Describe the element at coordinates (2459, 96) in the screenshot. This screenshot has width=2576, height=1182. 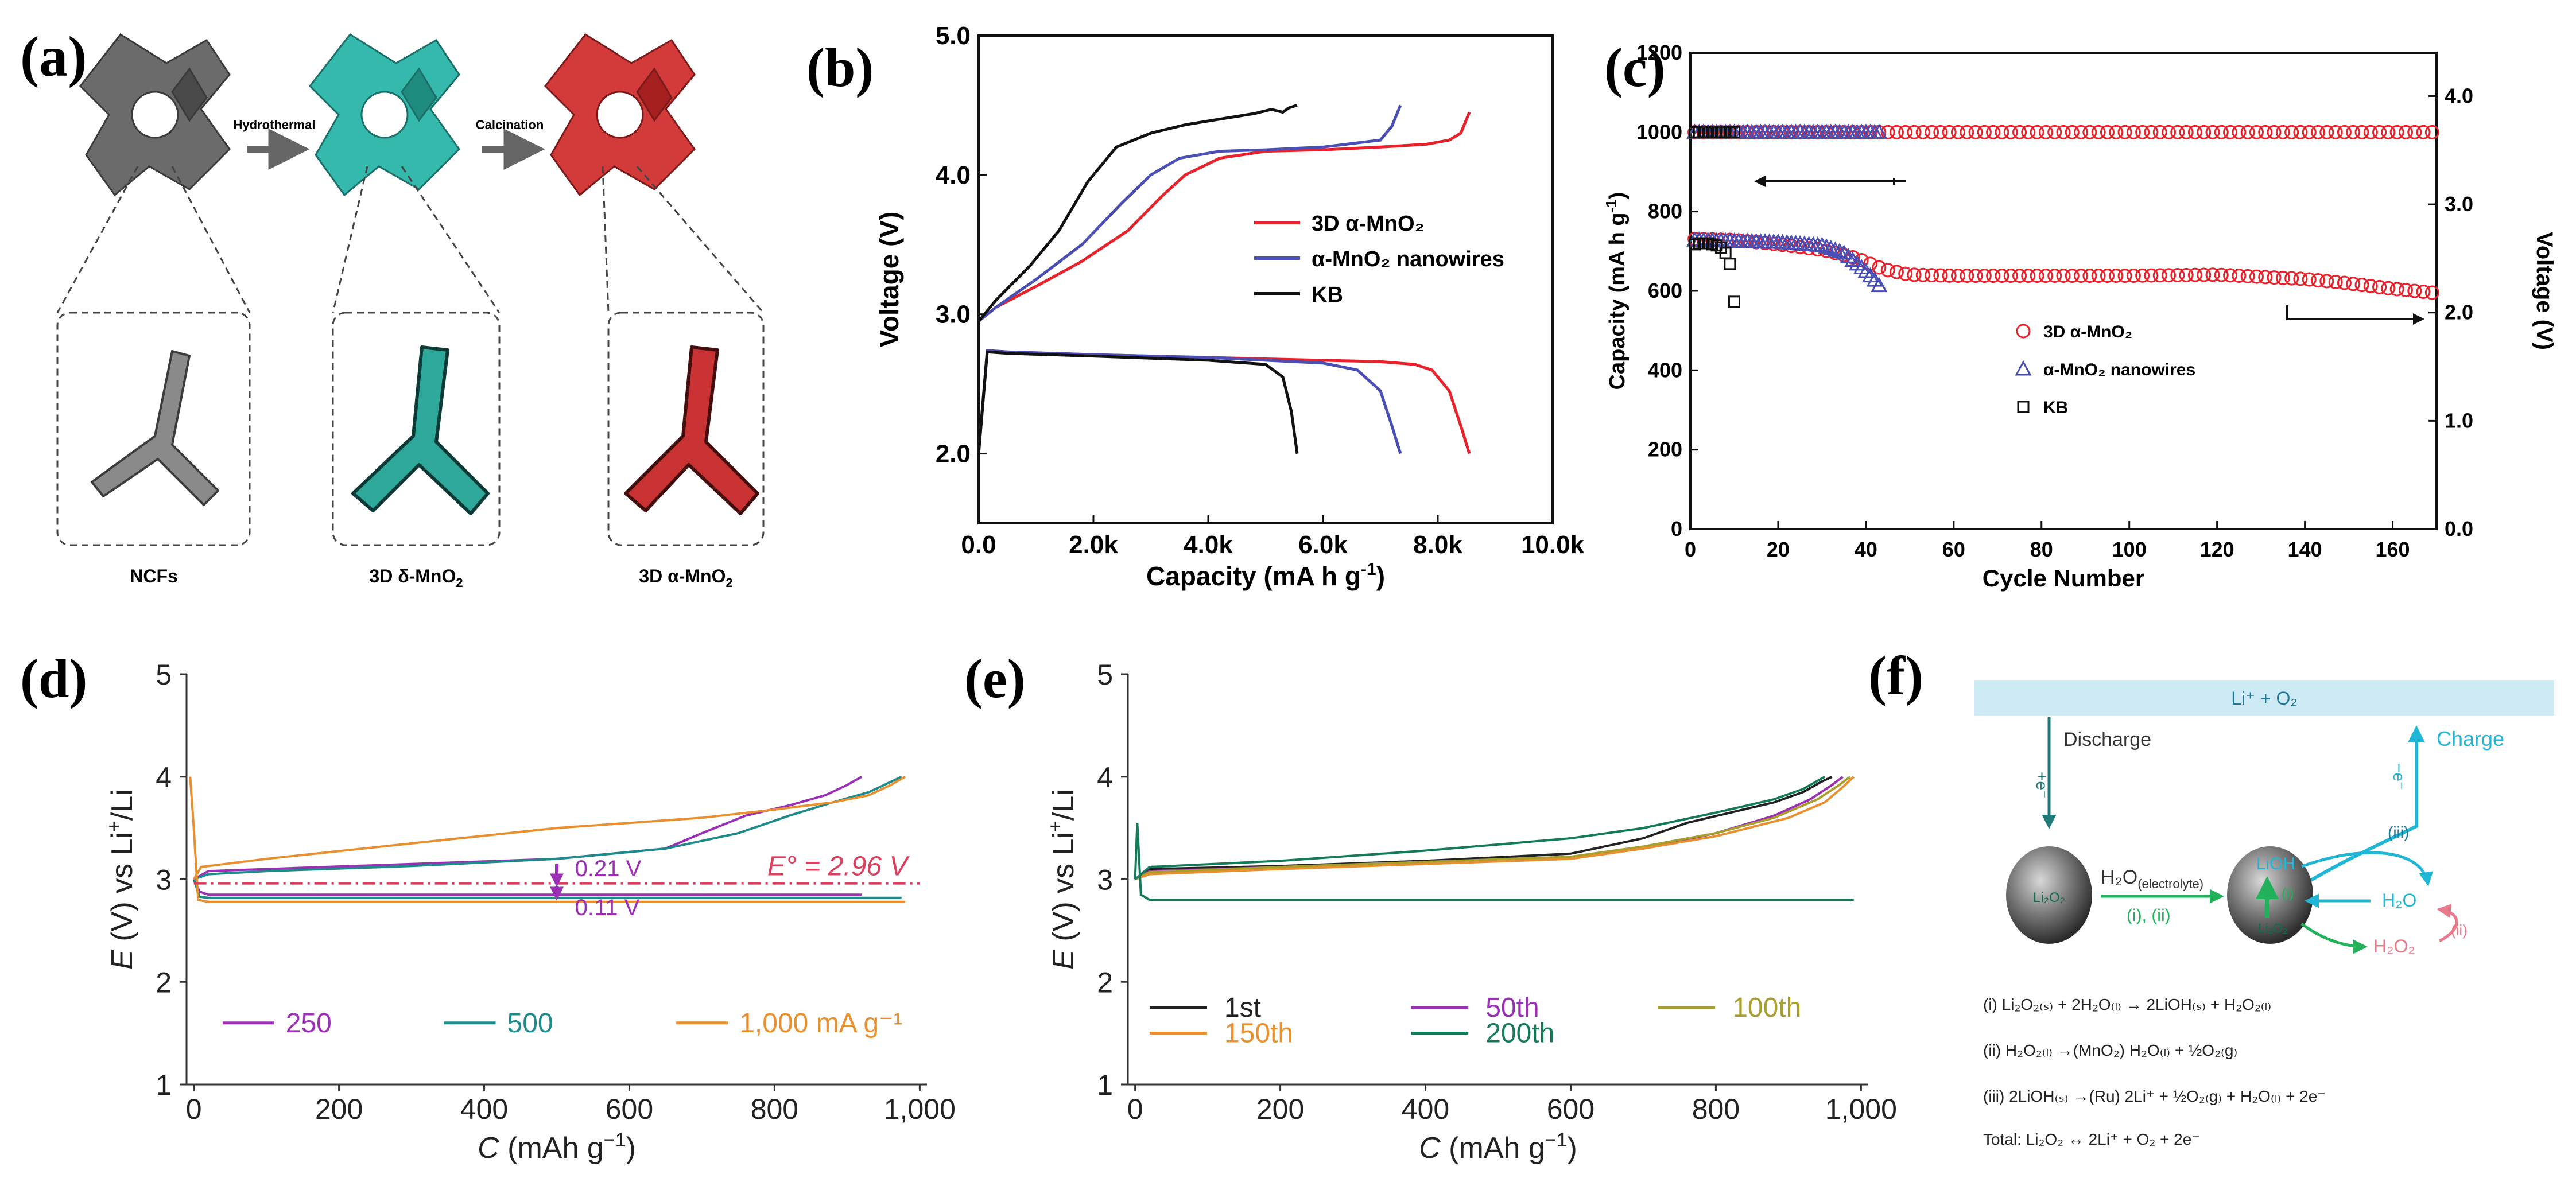
I see `y-right-tick-label: 4.0` at that location.